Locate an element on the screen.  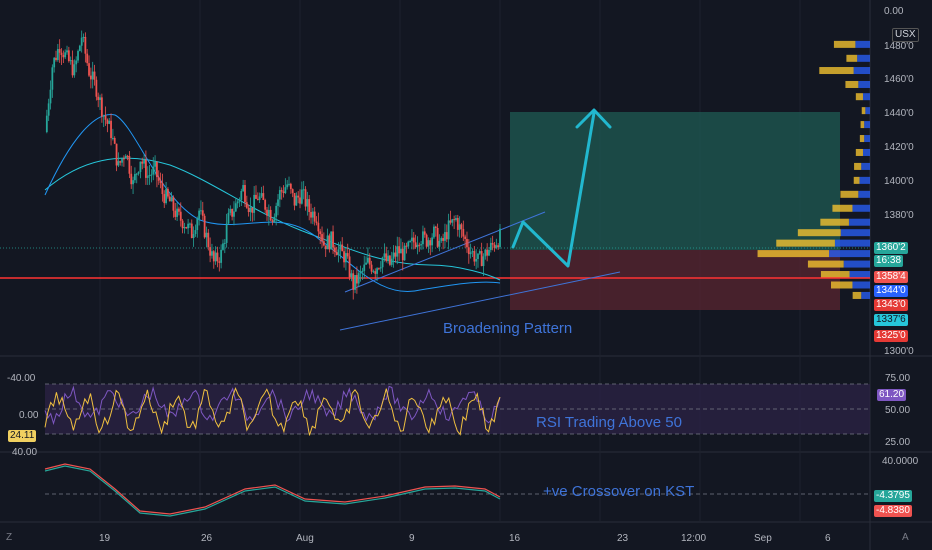
time-axis: 19 26 Aug 9 16 23 12:00 Sep 6 is located at coordinates (465, 538).